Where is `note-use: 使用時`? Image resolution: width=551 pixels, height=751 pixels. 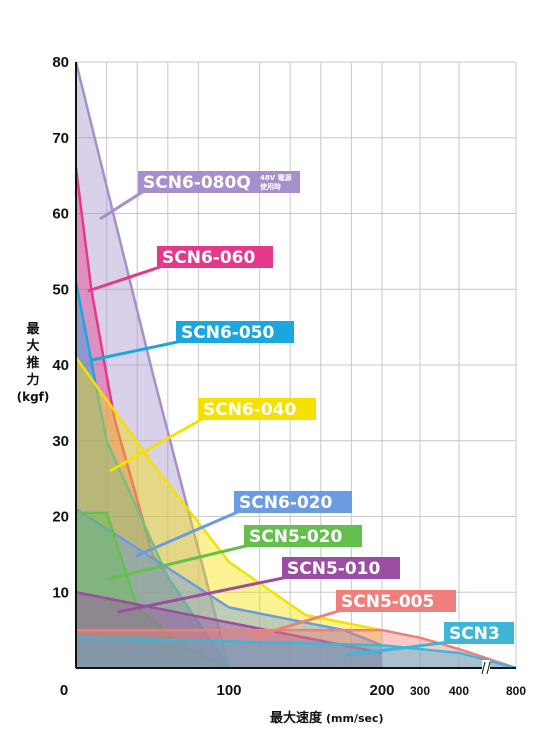 note-use: 使用時 is located at coordinates (270, 186).